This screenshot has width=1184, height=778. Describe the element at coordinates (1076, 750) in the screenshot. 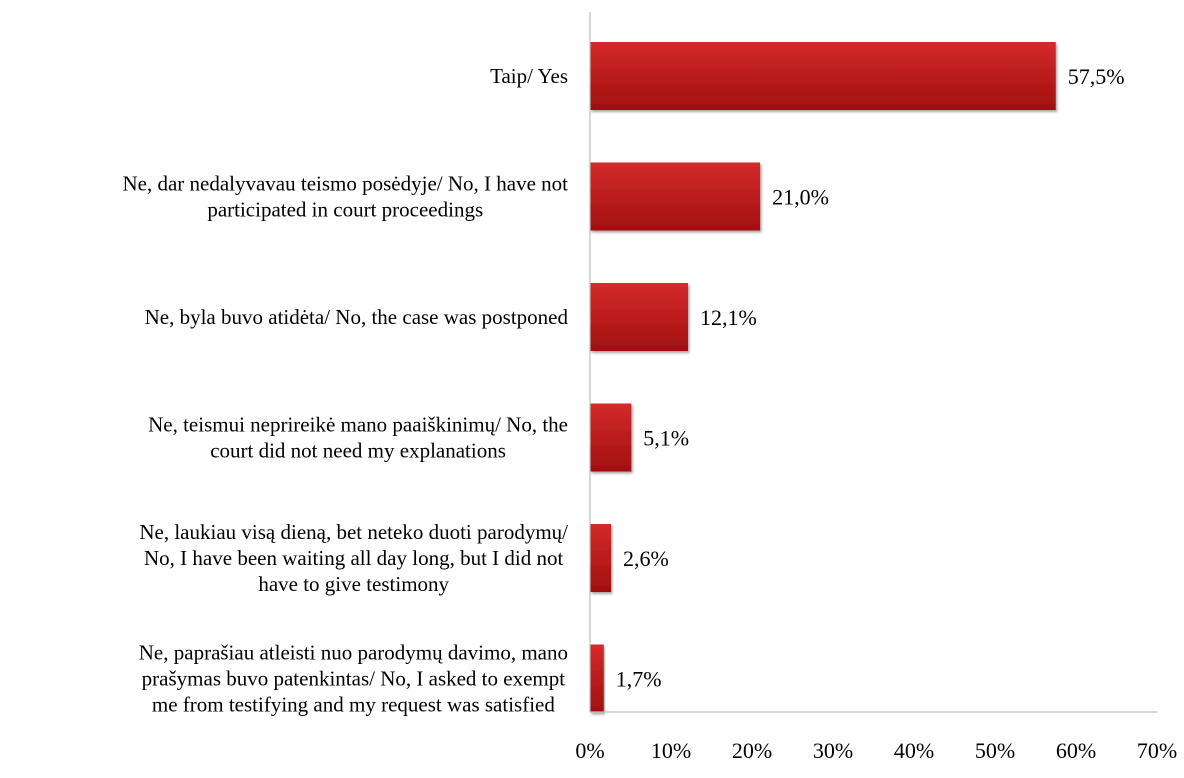

I see `x-tick-label-6: 60%` at that location.